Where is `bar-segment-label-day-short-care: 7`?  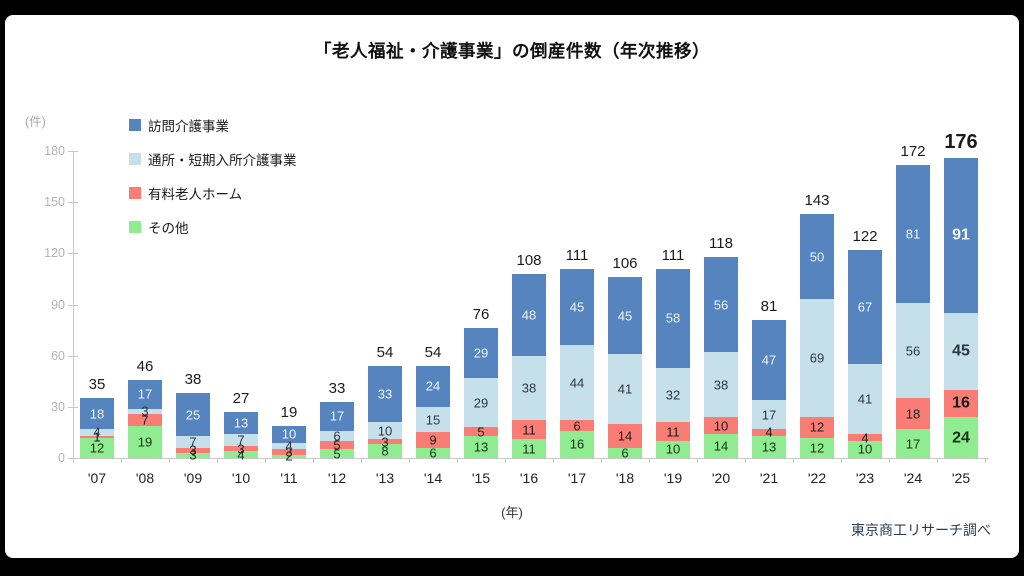 bar-segment-label-day-short-care: 7 is located at coordinates (193, 442).